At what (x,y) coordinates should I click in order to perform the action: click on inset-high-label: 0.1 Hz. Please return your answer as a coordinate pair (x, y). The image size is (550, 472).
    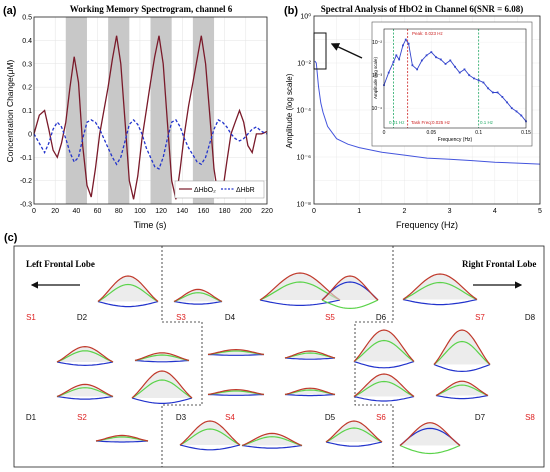
    Looking at the image, I should click on (487, 122).